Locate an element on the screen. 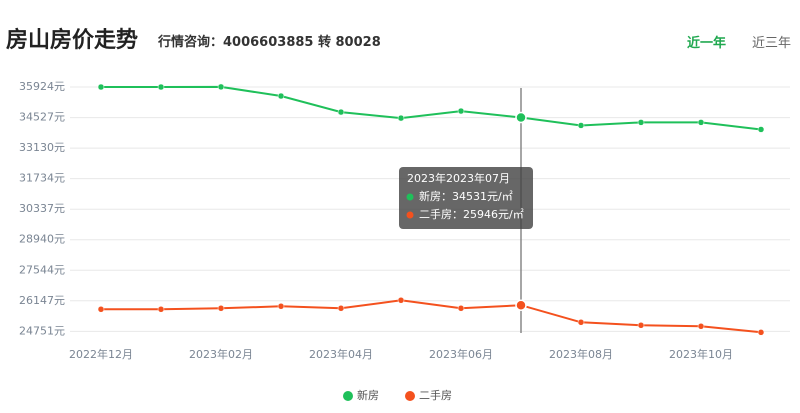 This screenshot has width=800, height=413. y-tick-label: 24751元 is located at coordinates (42, 330).